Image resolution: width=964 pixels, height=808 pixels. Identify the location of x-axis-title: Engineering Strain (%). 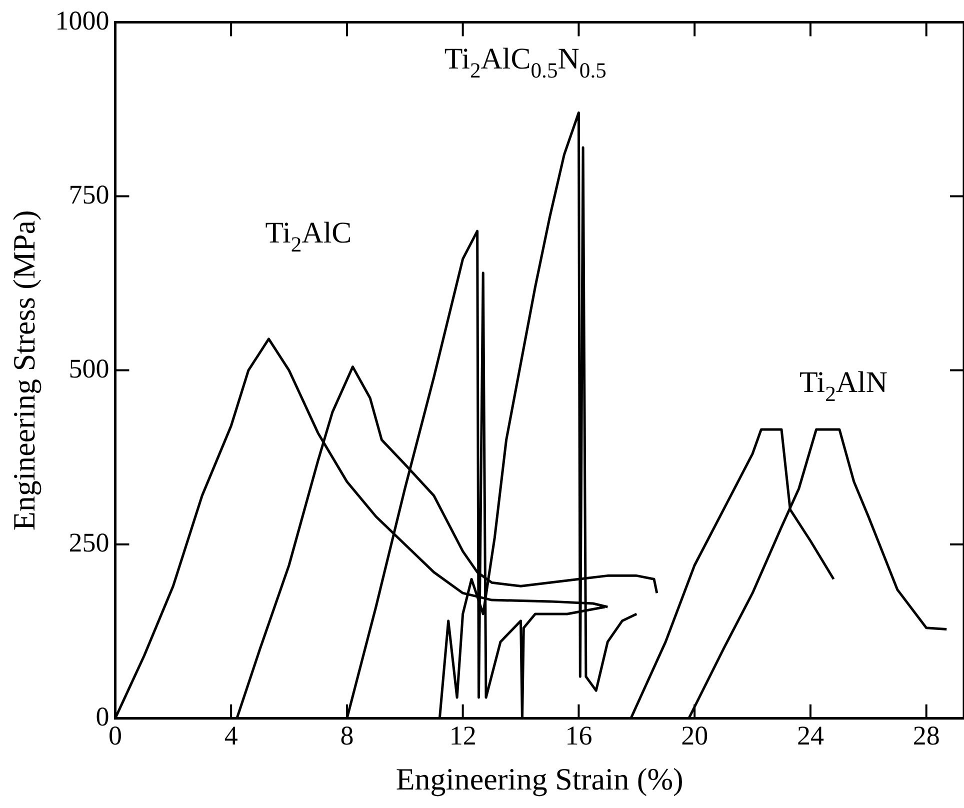
(540, 779).